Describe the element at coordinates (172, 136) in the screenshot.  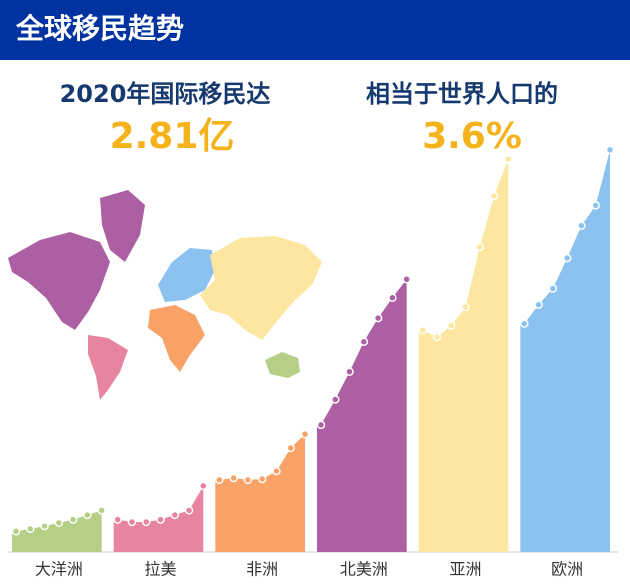
I see `annotation-highlight: 2.81亿` at that location.